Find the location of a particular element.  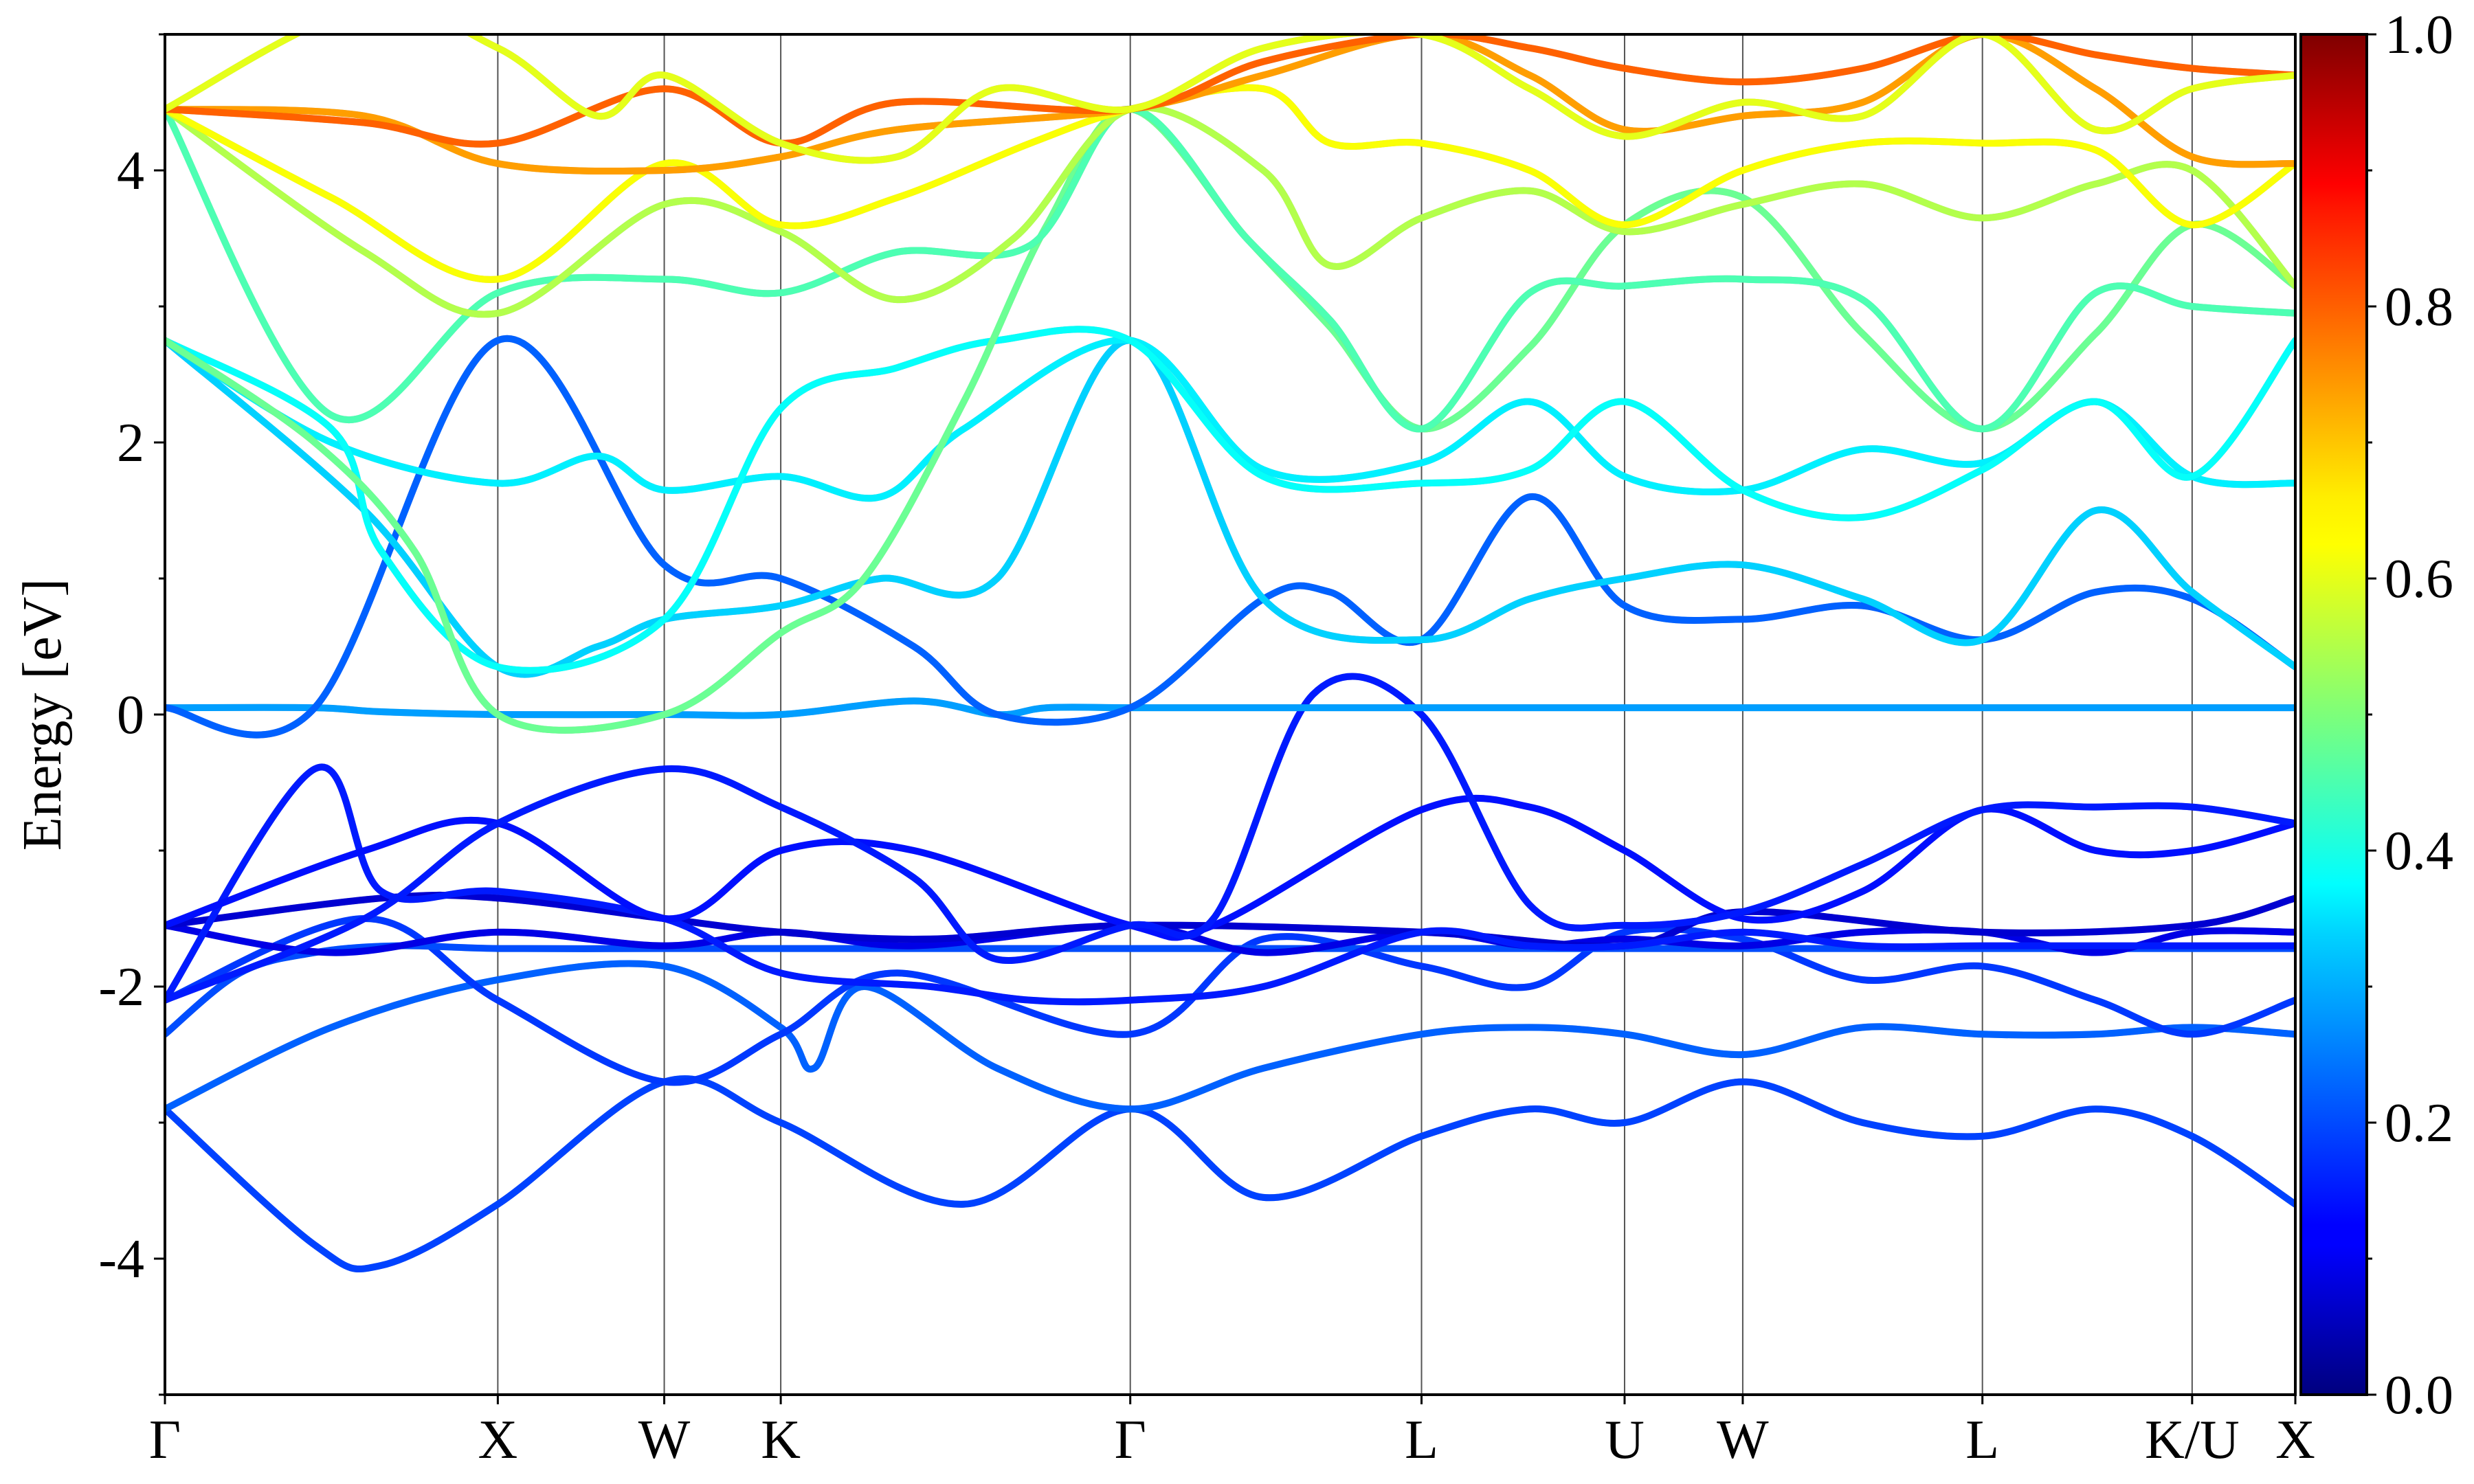

x-tick-label: U is located at coordinates (1625, 1440).